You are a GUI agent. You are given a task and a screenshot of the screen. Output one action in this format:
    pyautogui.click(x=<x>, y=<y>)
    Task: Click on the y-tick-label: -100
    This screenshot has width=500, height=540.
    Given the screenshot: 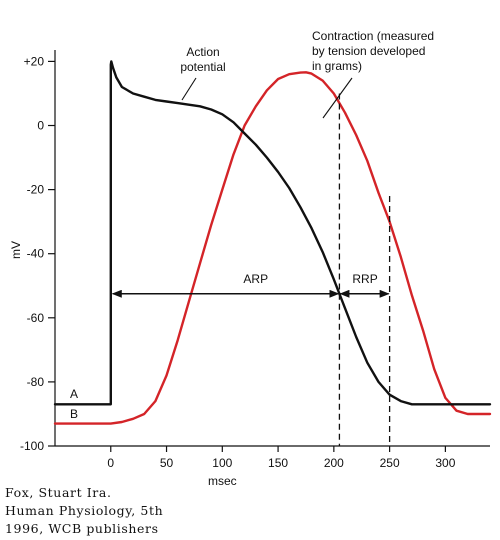 What is the action you would take?
    pyautogui.click(x=32, y=446)
    